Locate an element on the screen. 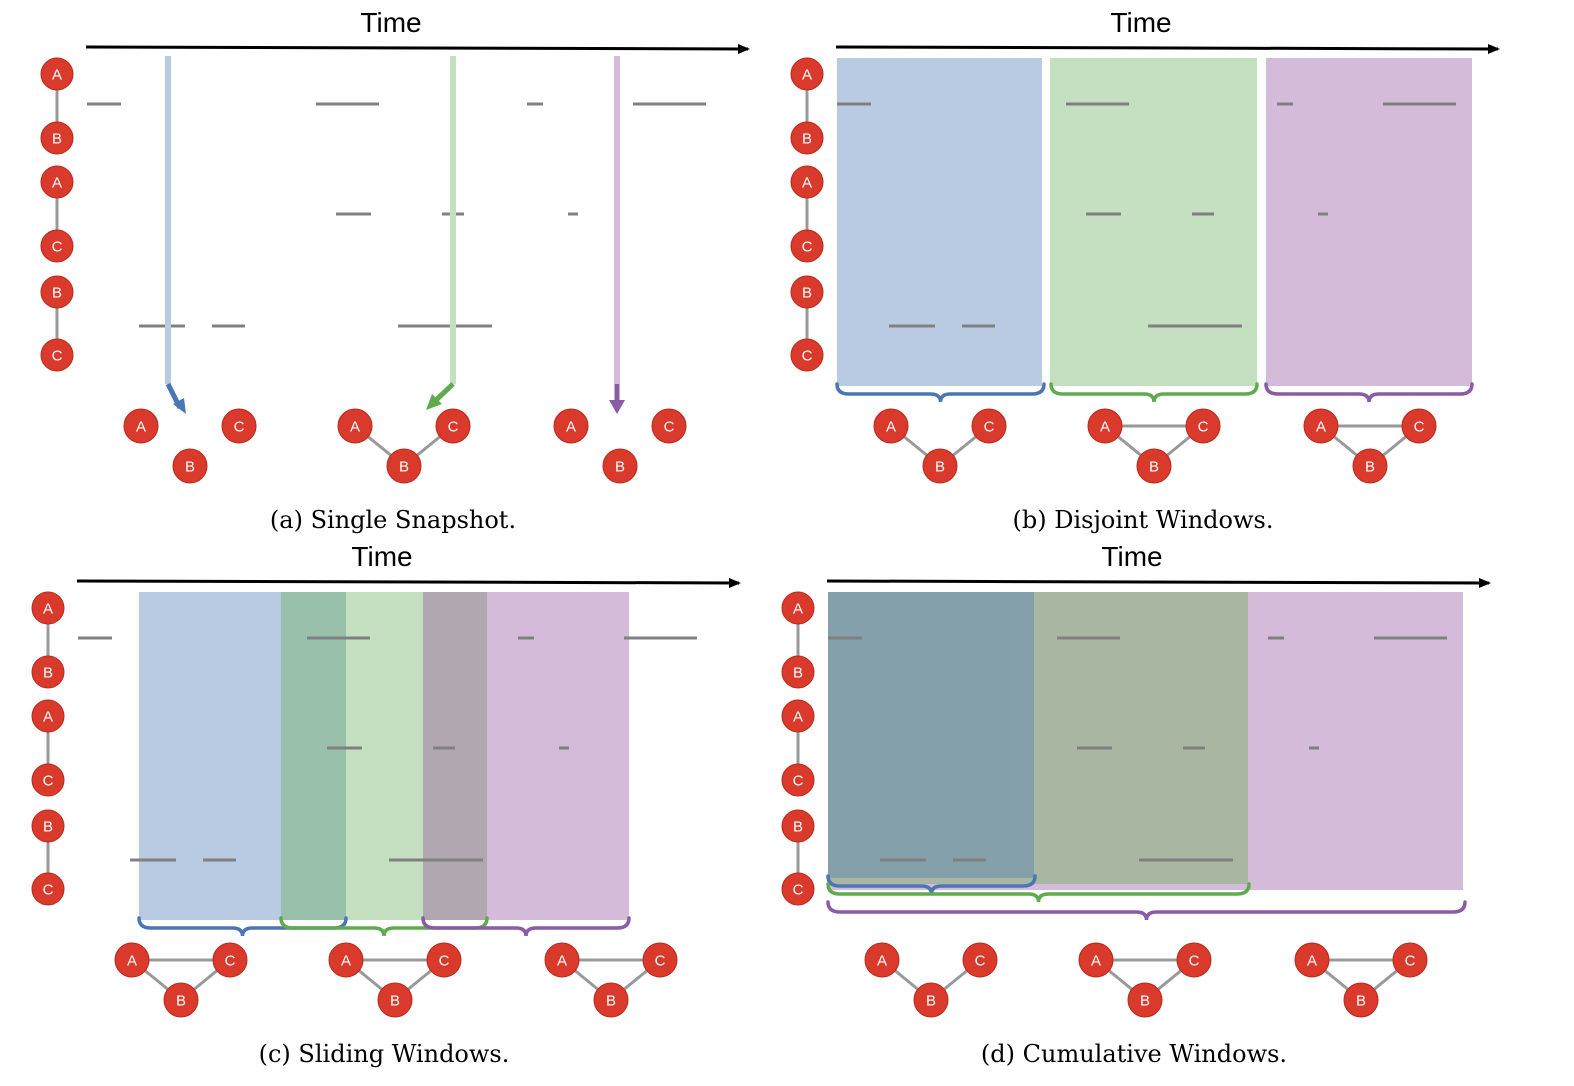  panel-caption: (a) Single Snapshot. is located at coordinates (393, 520).